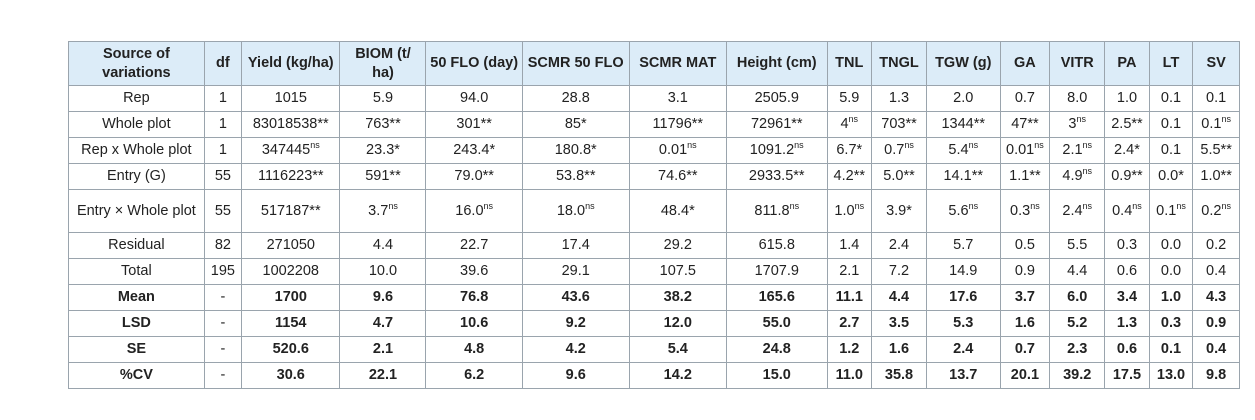 This screenshot has width=1255, height=420. What do you see at coordinates (469, 210) in the screenshot?
I see `cell-value: 16.0` at bounding box center [469, 210].